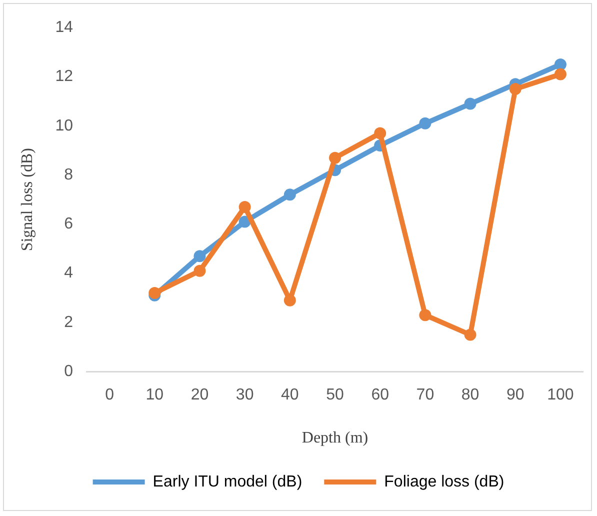 The image size is (597, 516). I want to click on legend-label: Early ITU model (dB), so click(227, 481).